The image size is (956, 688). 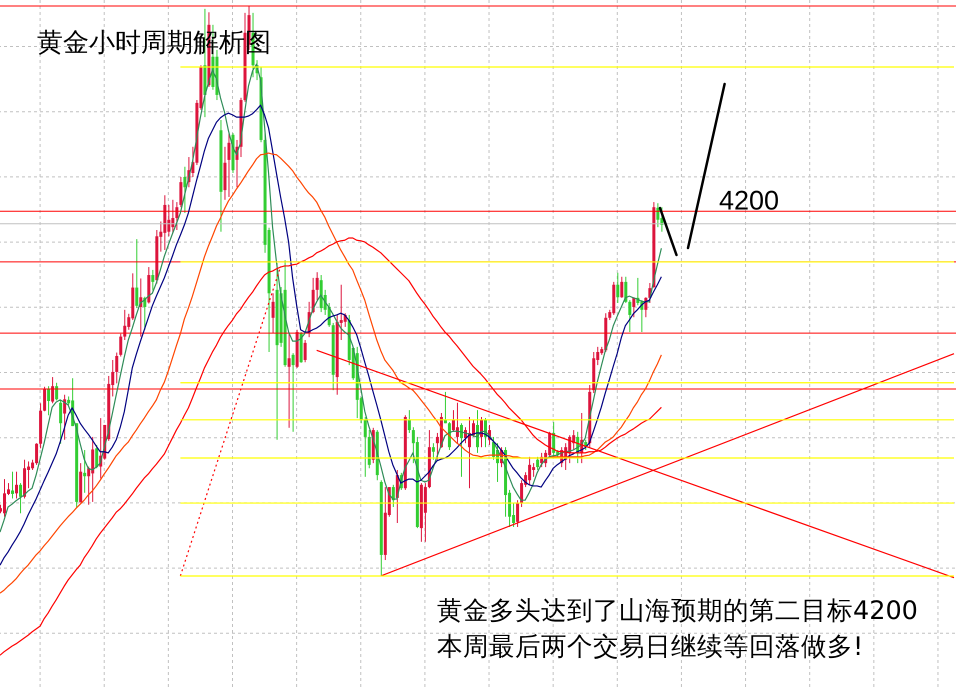 I want to click on annotation: 4200, so click(x=749, y=201).